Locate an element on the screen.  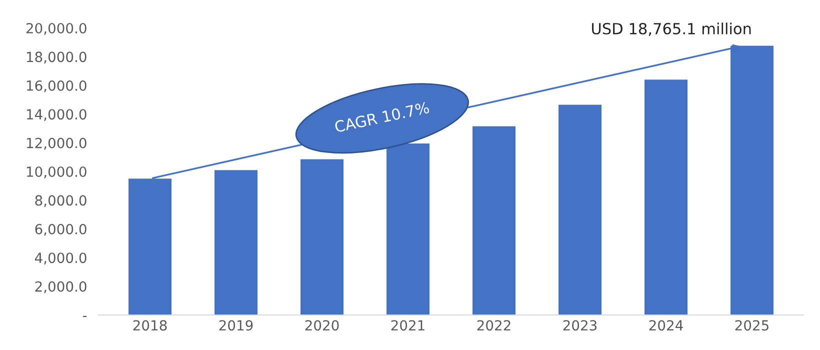
x-tick-label: 2020 is located at coordinates (322, 325).